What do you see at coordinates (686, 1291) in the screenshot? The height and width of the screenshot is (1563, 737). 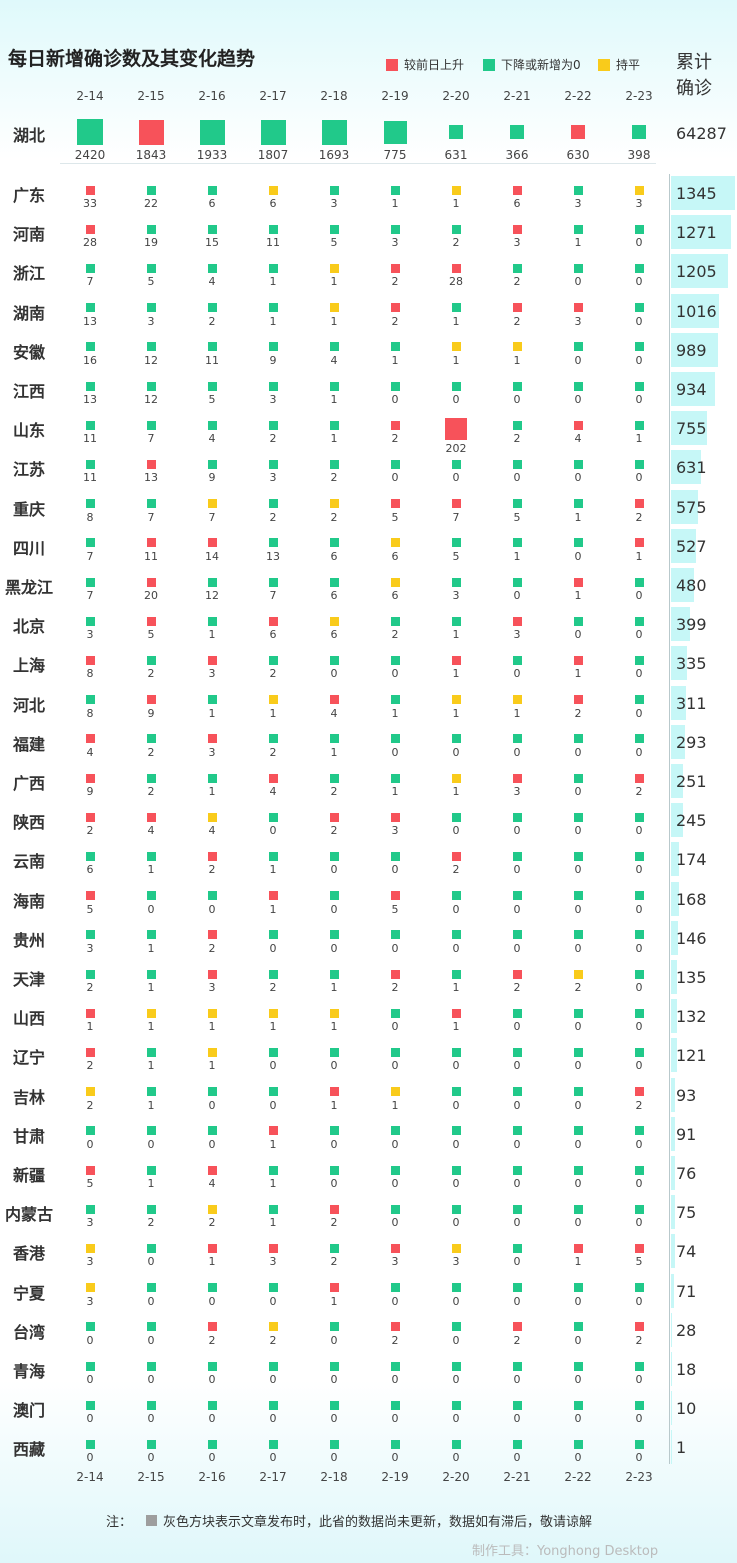 I see `total-value: 71` at bounding box center [686, 1291].